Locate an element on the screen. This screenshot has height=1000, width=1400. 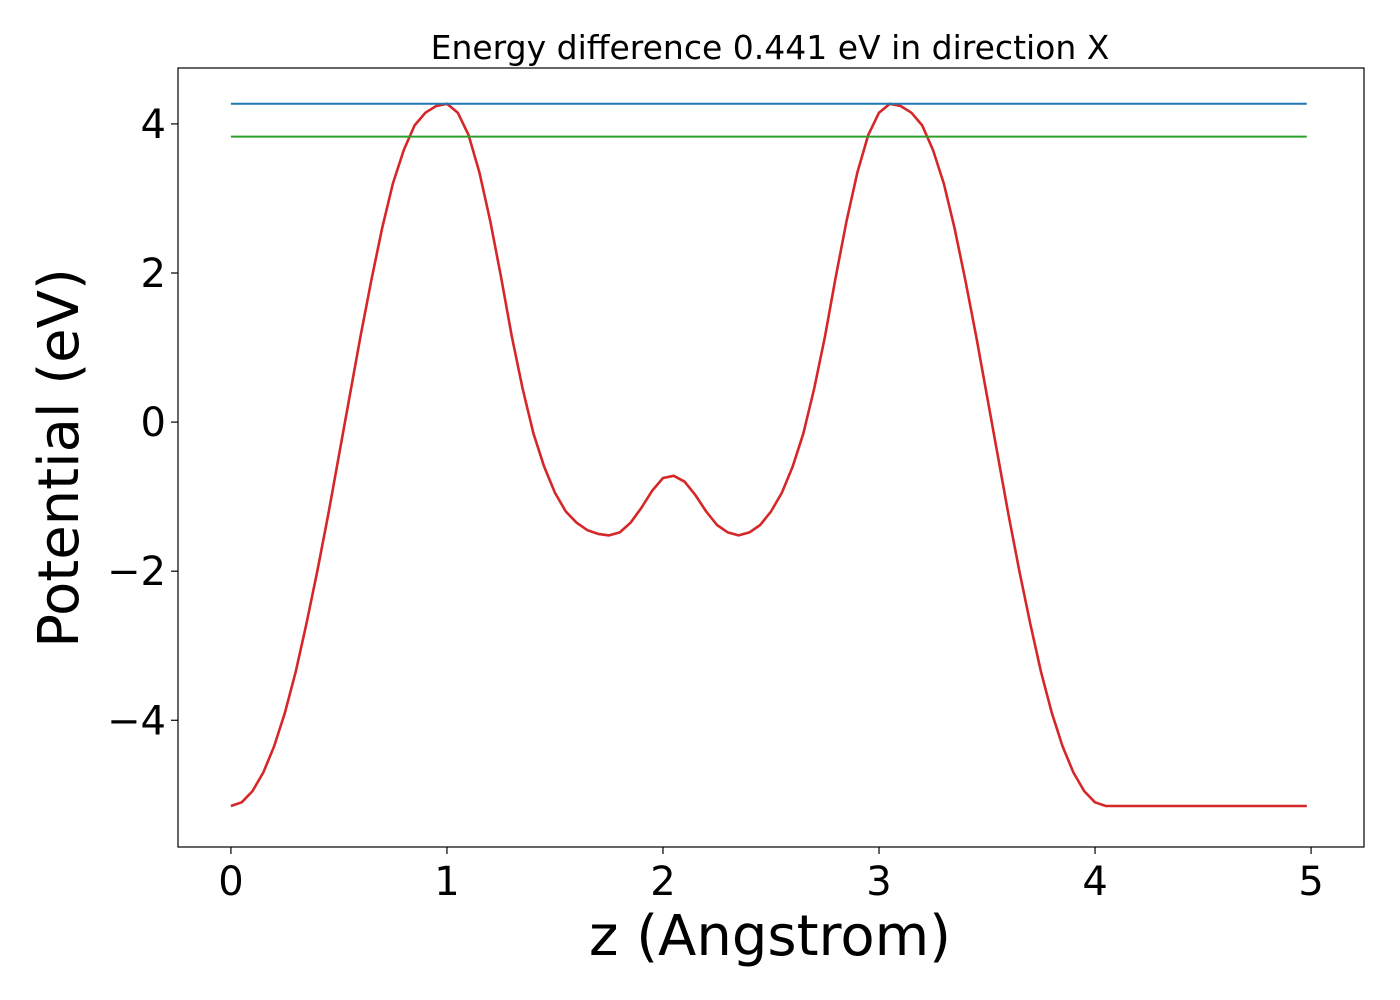
y-axis: −4 −2 0 2 4 is located at coordinates (142, 423).